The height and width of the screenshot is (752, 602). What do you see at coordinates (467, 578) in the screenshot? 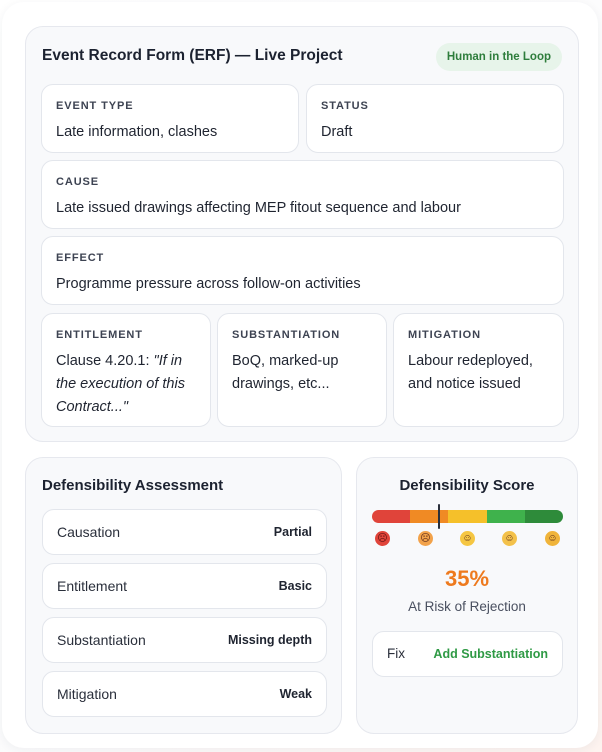
I see `score-percent: 35%` at bounding box center [467, 578].